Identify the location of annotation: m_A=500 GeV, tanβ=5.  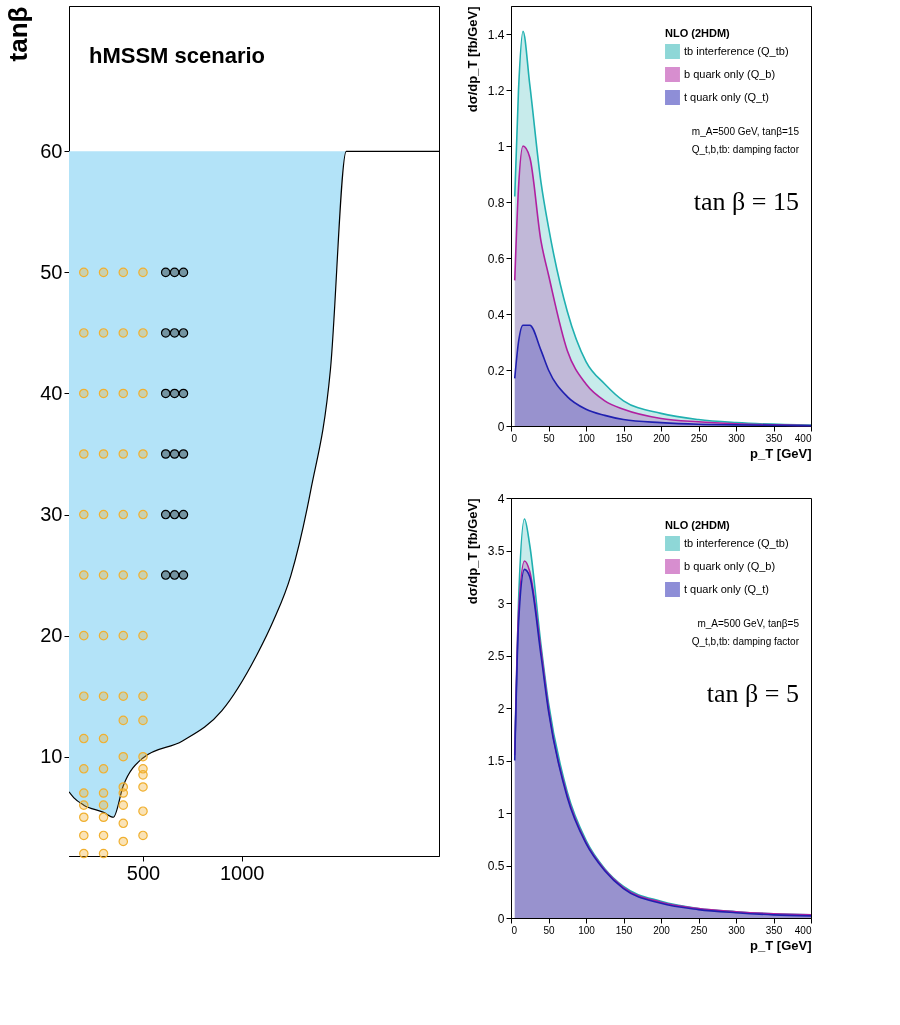
(748, 623).